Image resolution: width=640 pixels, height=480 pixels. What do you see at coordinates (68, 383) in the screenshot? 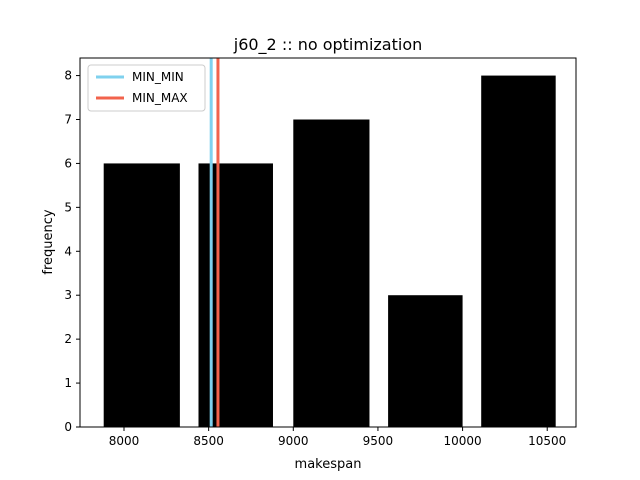
I see `y-tick-label: 1` at bounding box center [68, 383].